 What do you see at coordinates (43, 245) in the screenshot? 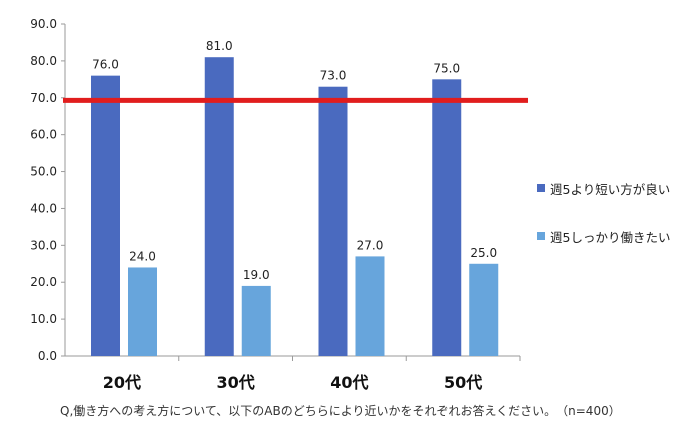
I see `y-tick-label: 30.0` at bounding box center [43, 245].